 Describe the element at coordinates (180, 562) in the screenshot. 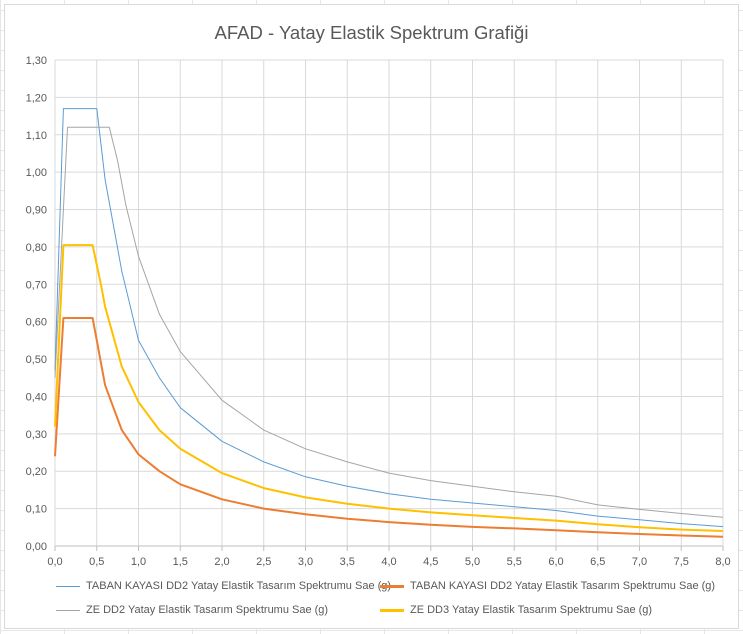

I see `x-tick-label: 1,5` at that location.